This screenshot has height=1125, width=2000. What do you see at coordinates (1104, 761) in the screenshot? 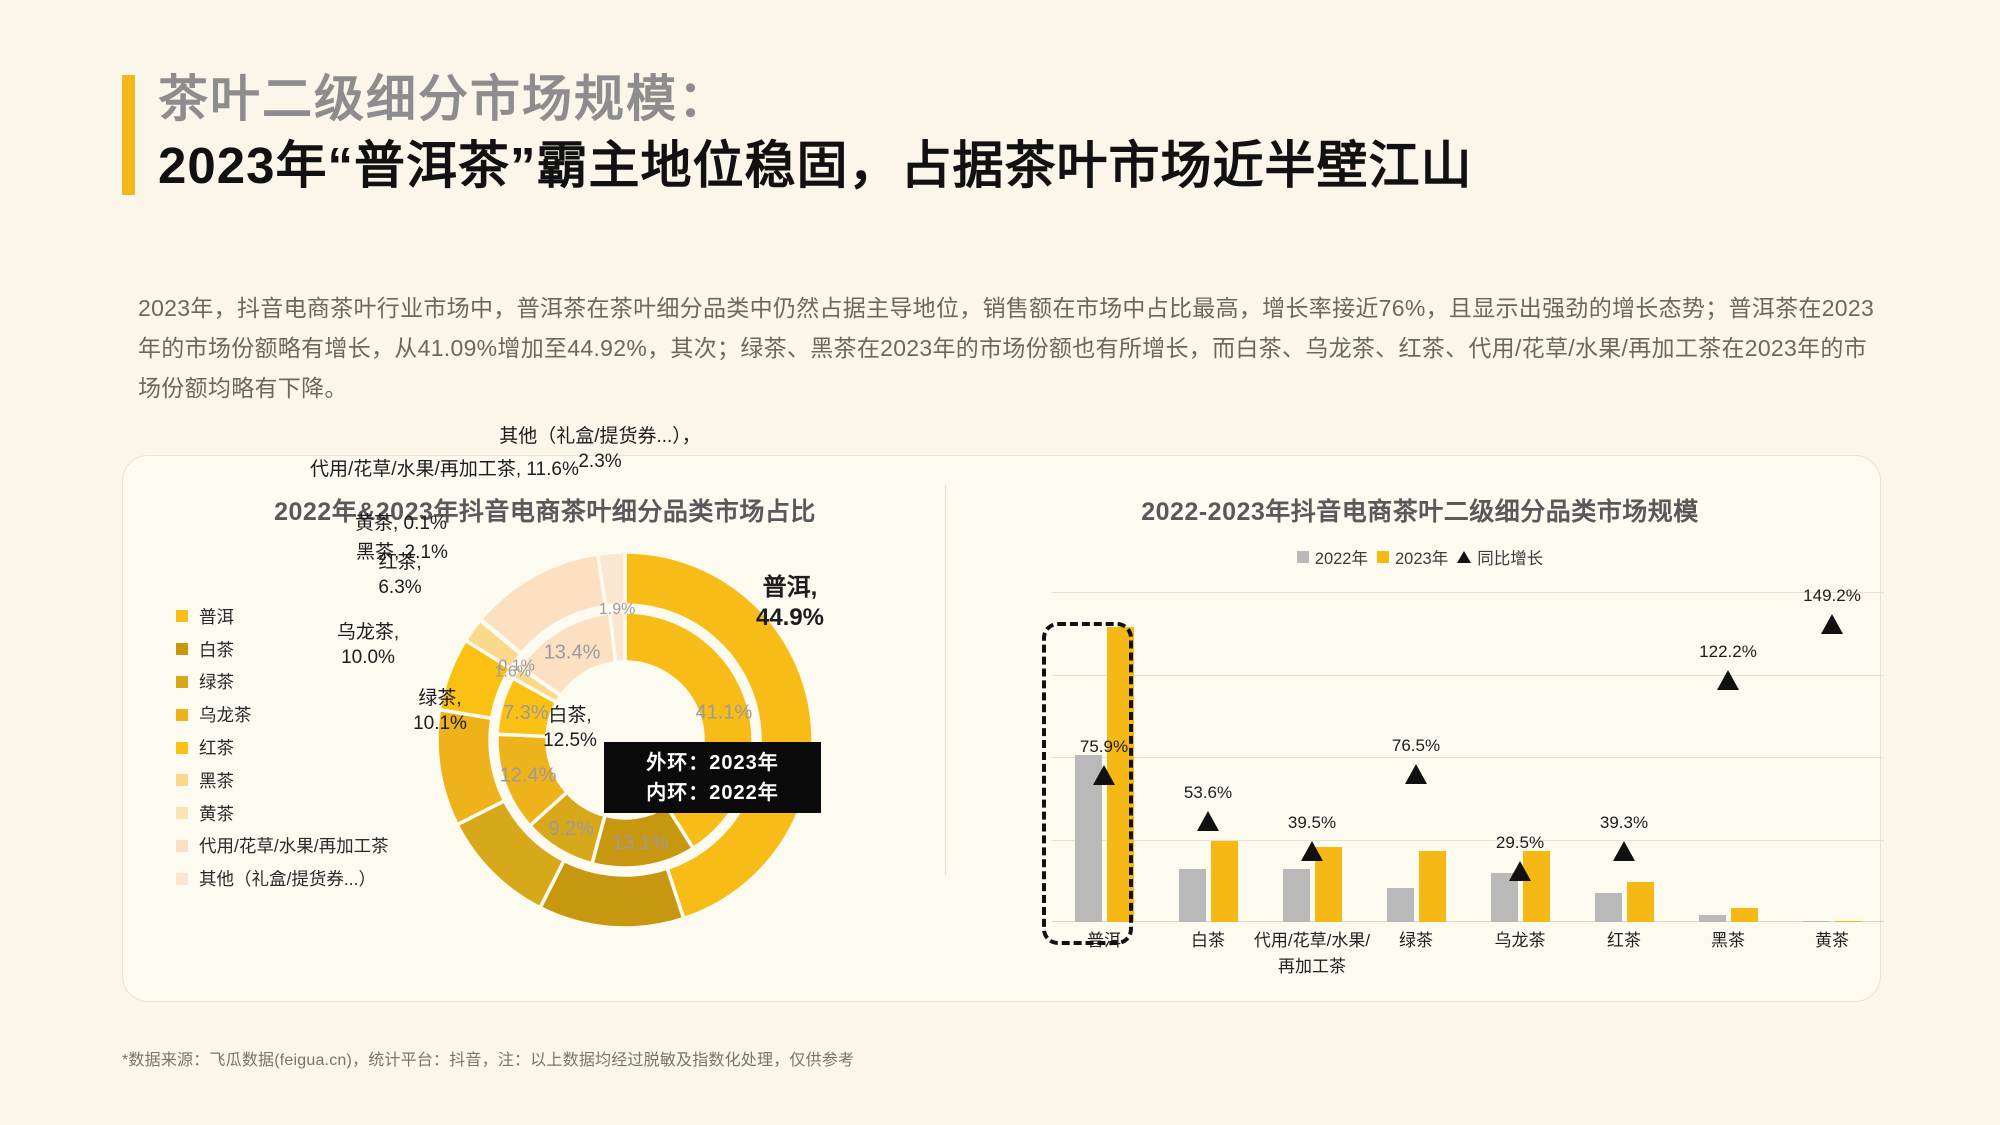
I see `growth-marker: 75.9%` at bounding box center [1104, 761].